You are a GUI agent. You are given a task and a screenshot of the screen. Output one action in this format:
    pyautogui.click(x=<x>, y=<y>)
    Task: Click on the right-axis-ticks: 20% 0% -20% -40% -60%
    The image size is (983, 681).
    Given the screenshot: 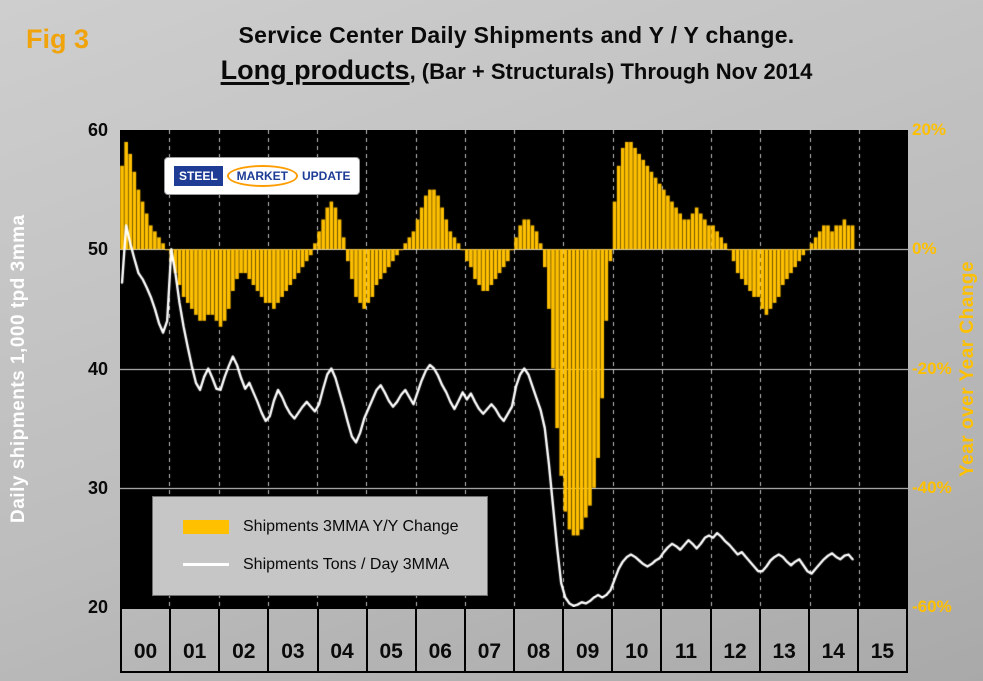 What is the action you would take?
    pyautogui.click(x=936, y=368)
    